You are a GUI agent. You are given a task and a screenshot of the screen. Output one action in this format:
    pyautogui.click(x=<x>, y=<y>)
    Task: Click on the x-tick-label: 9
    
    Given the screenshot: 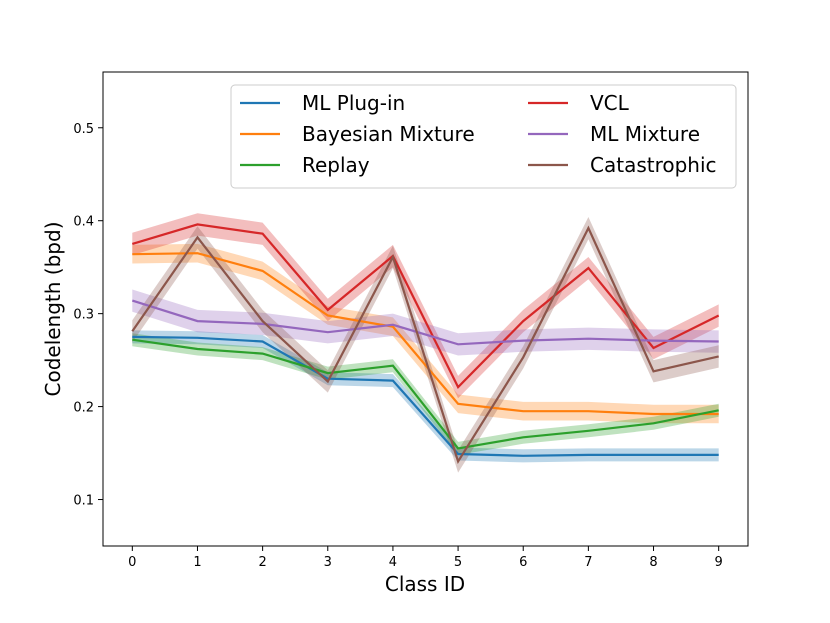 What is the action you would take?
    pyautogui.click(x=719, y=562)
    